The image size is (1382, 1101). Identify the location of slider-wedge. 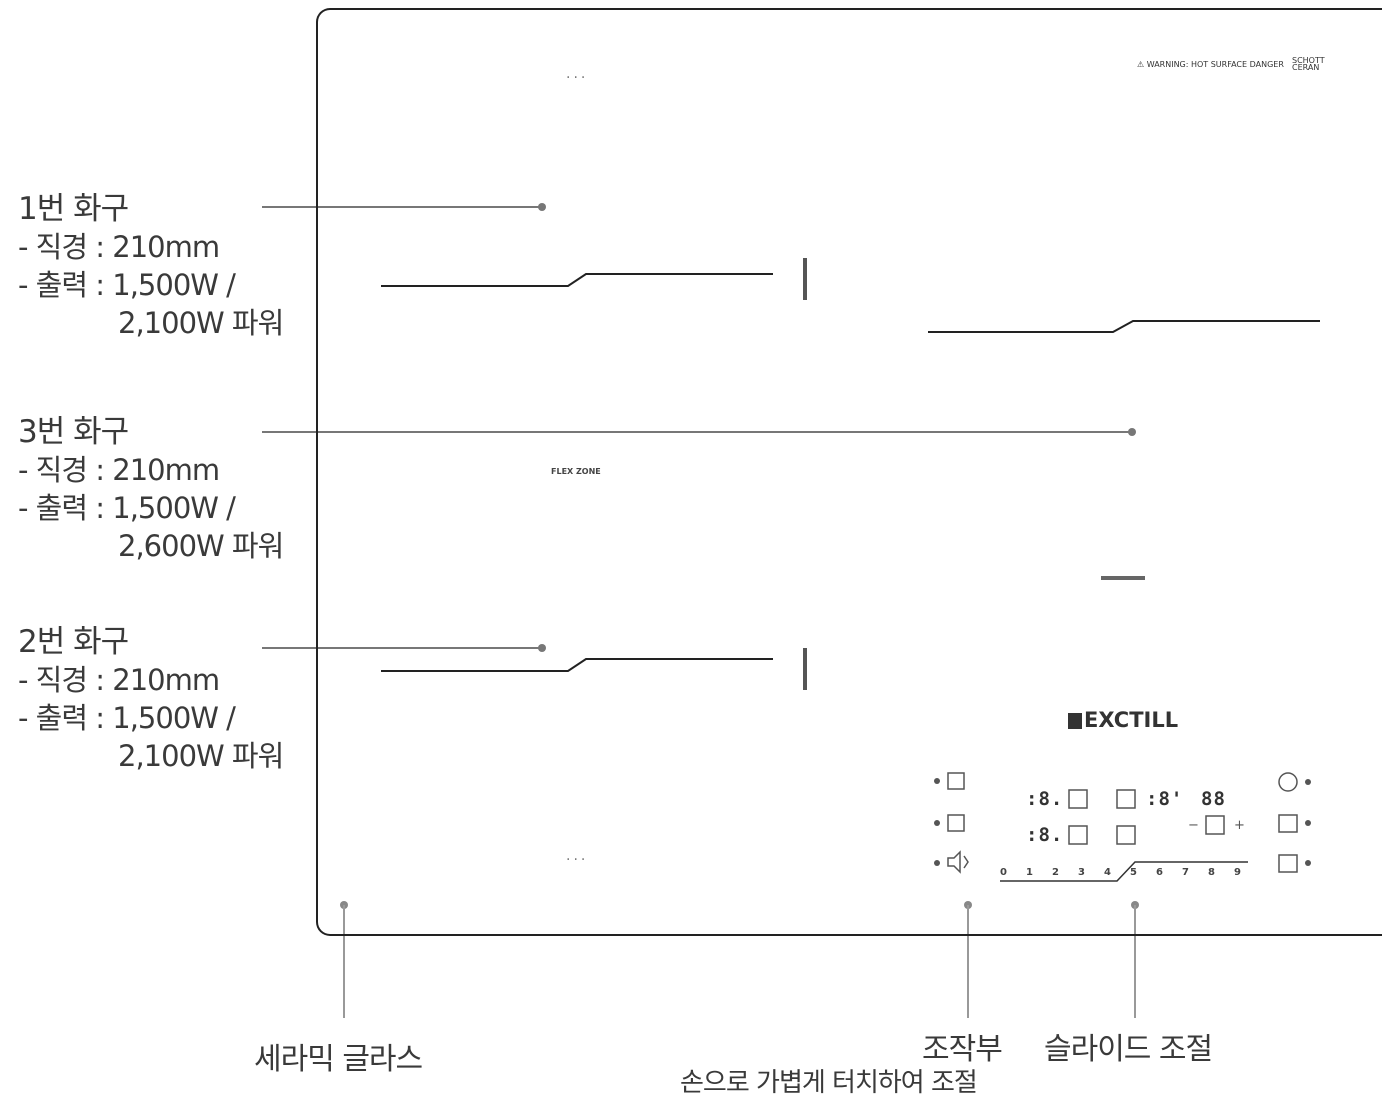
(1124, 871).